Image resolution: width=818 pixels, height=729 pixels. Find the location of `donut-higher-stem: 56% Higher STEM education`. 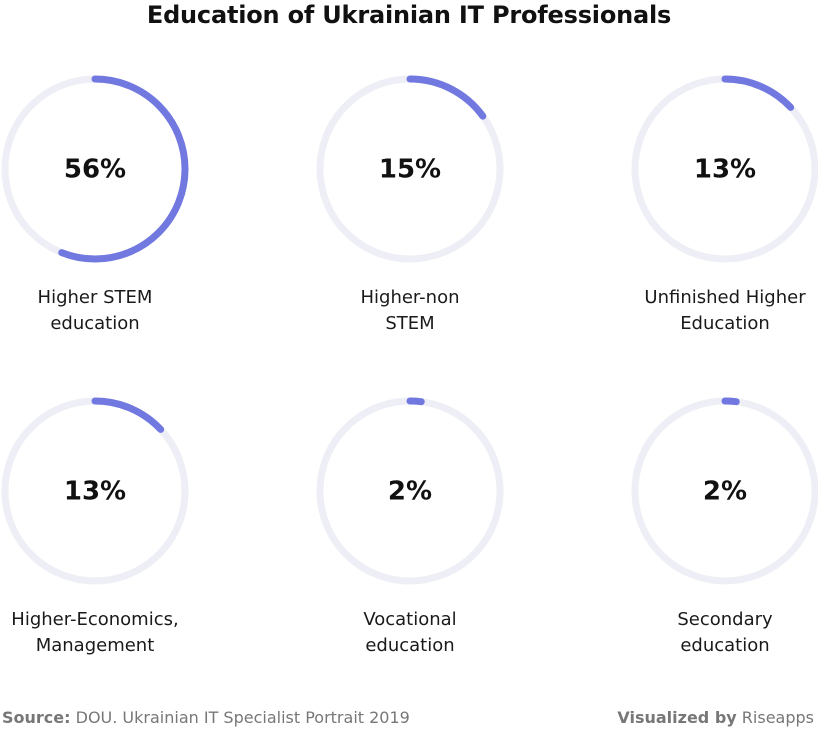

donut-higher-stem: 56% Higher STEM education is located at coordinates (97, 205).